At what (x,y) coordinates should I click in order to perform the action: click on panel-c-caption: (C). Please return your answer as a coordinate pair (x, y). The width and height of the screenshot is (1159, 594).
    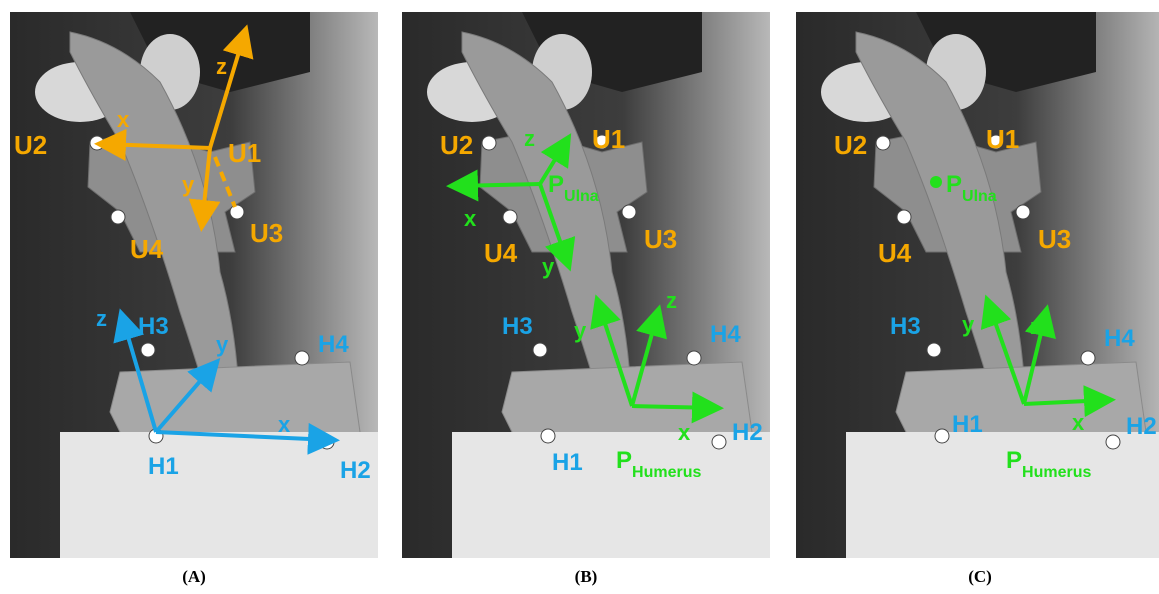
    Looking at the image, I should click on (980, 576).